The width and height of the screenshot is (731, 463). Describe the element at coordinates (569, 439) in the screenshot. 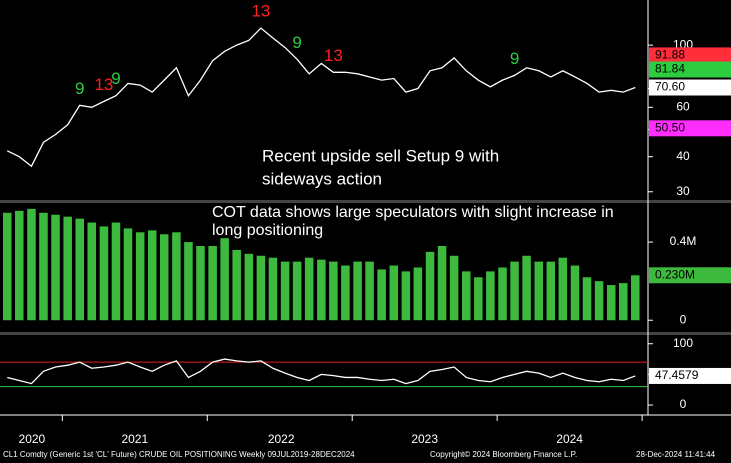

I see `x-tick-label: 2024` at that location.